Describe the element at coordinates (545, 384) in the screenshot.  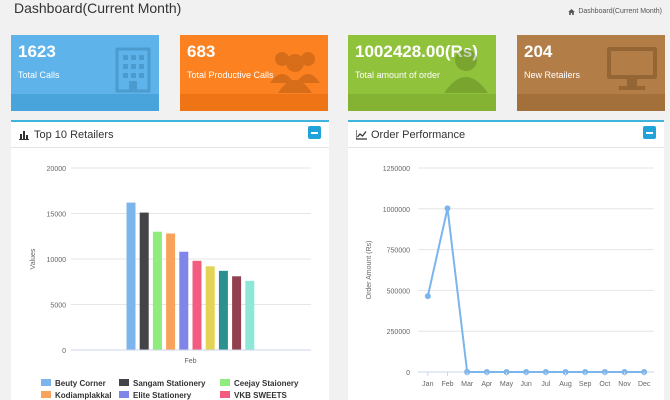
I see `x-tick-label: Jul` at that location.